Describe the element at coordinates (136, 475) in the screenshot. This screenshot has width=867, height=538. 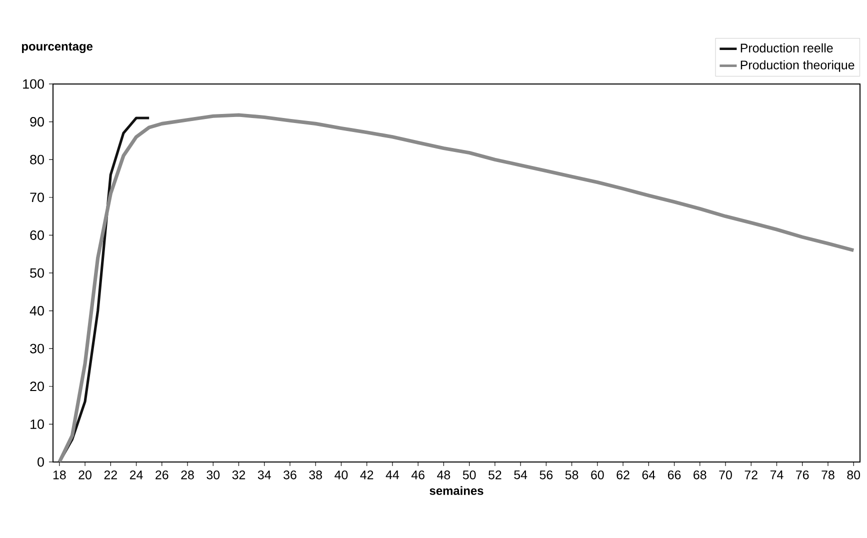
I see `x-tick-label: 24` at that location.